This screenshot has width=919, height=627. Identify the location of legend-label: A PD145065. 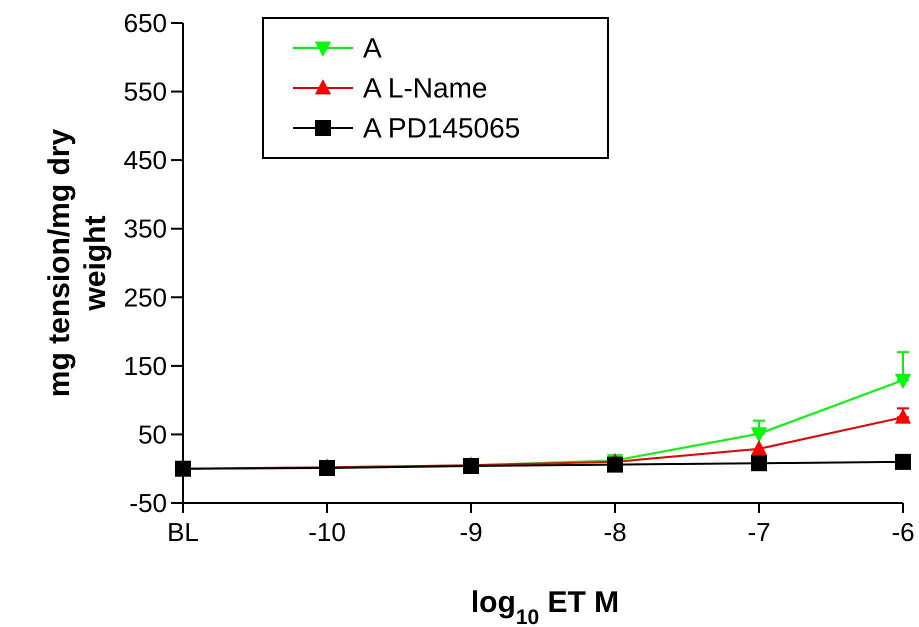
(441, 128).